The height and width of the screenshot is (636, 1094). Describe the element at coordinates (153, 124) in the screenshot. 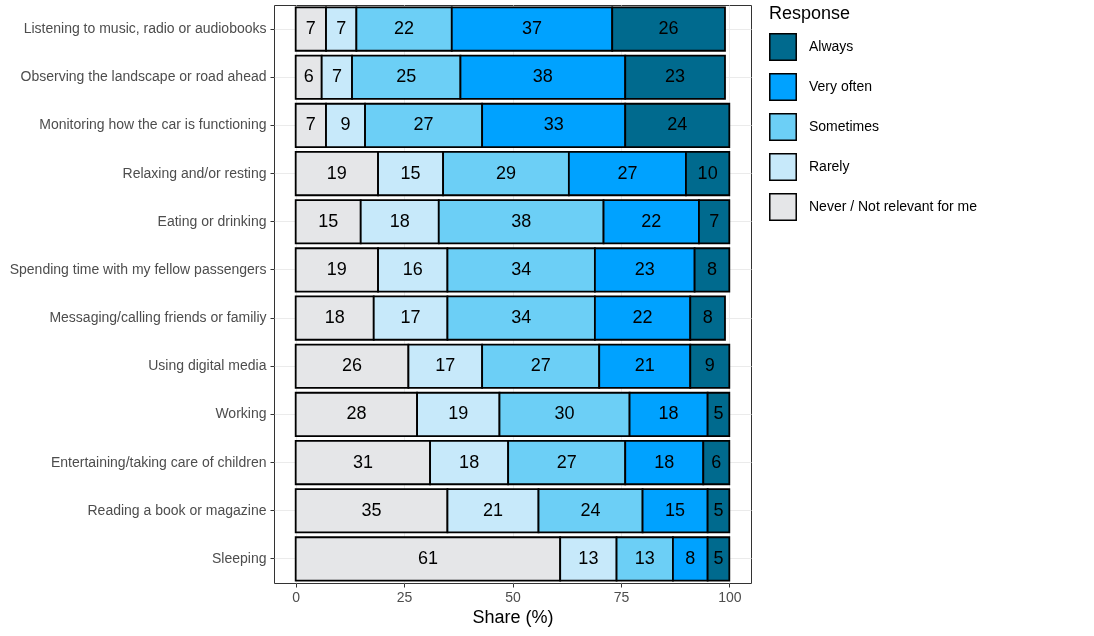

I see `y-tick-label: Monitoring how the car is functioning` at that location.